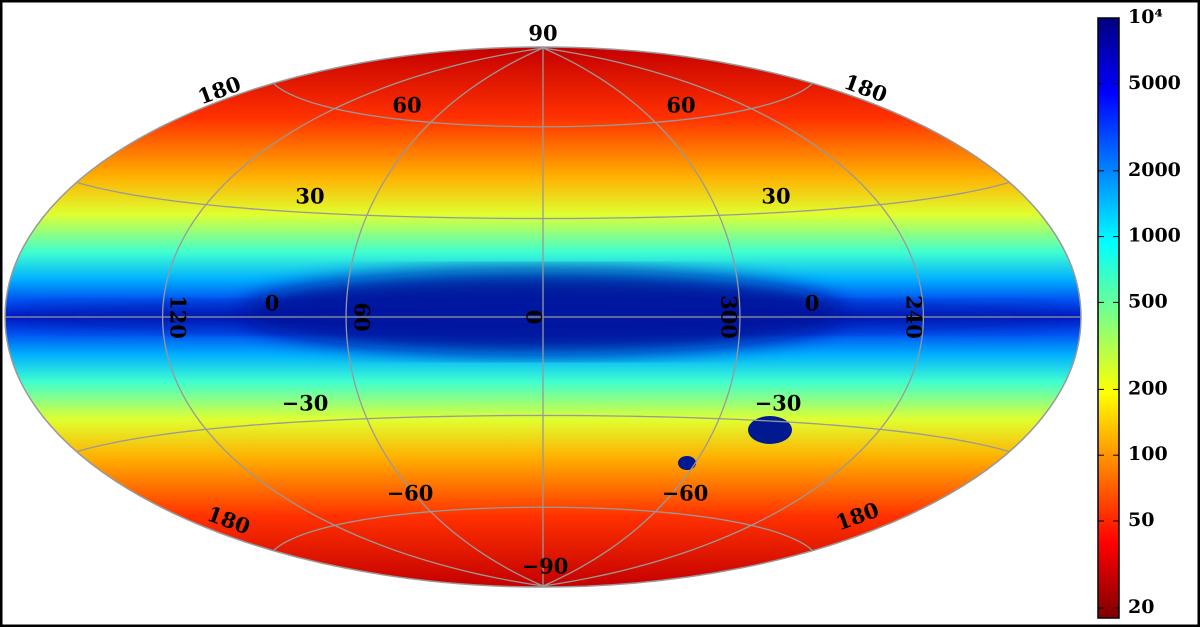 The image size is (1200, 627). What do you see at coordinates (1108, 318) in the screenshot?
I see `colorbar` at bounding box center [1108, 318].